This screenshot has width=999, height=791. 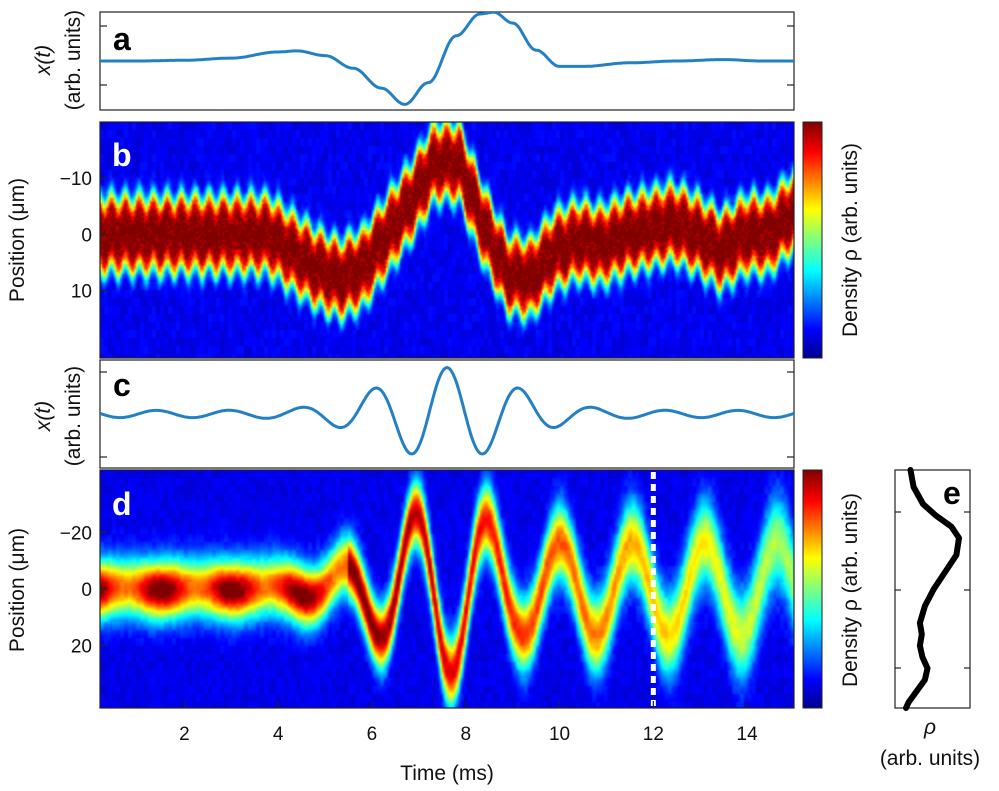 What do you see at coordinates (122, 39) in the screenshot?
I see `panel-a-letter: a` at bounding box center [122, 39].